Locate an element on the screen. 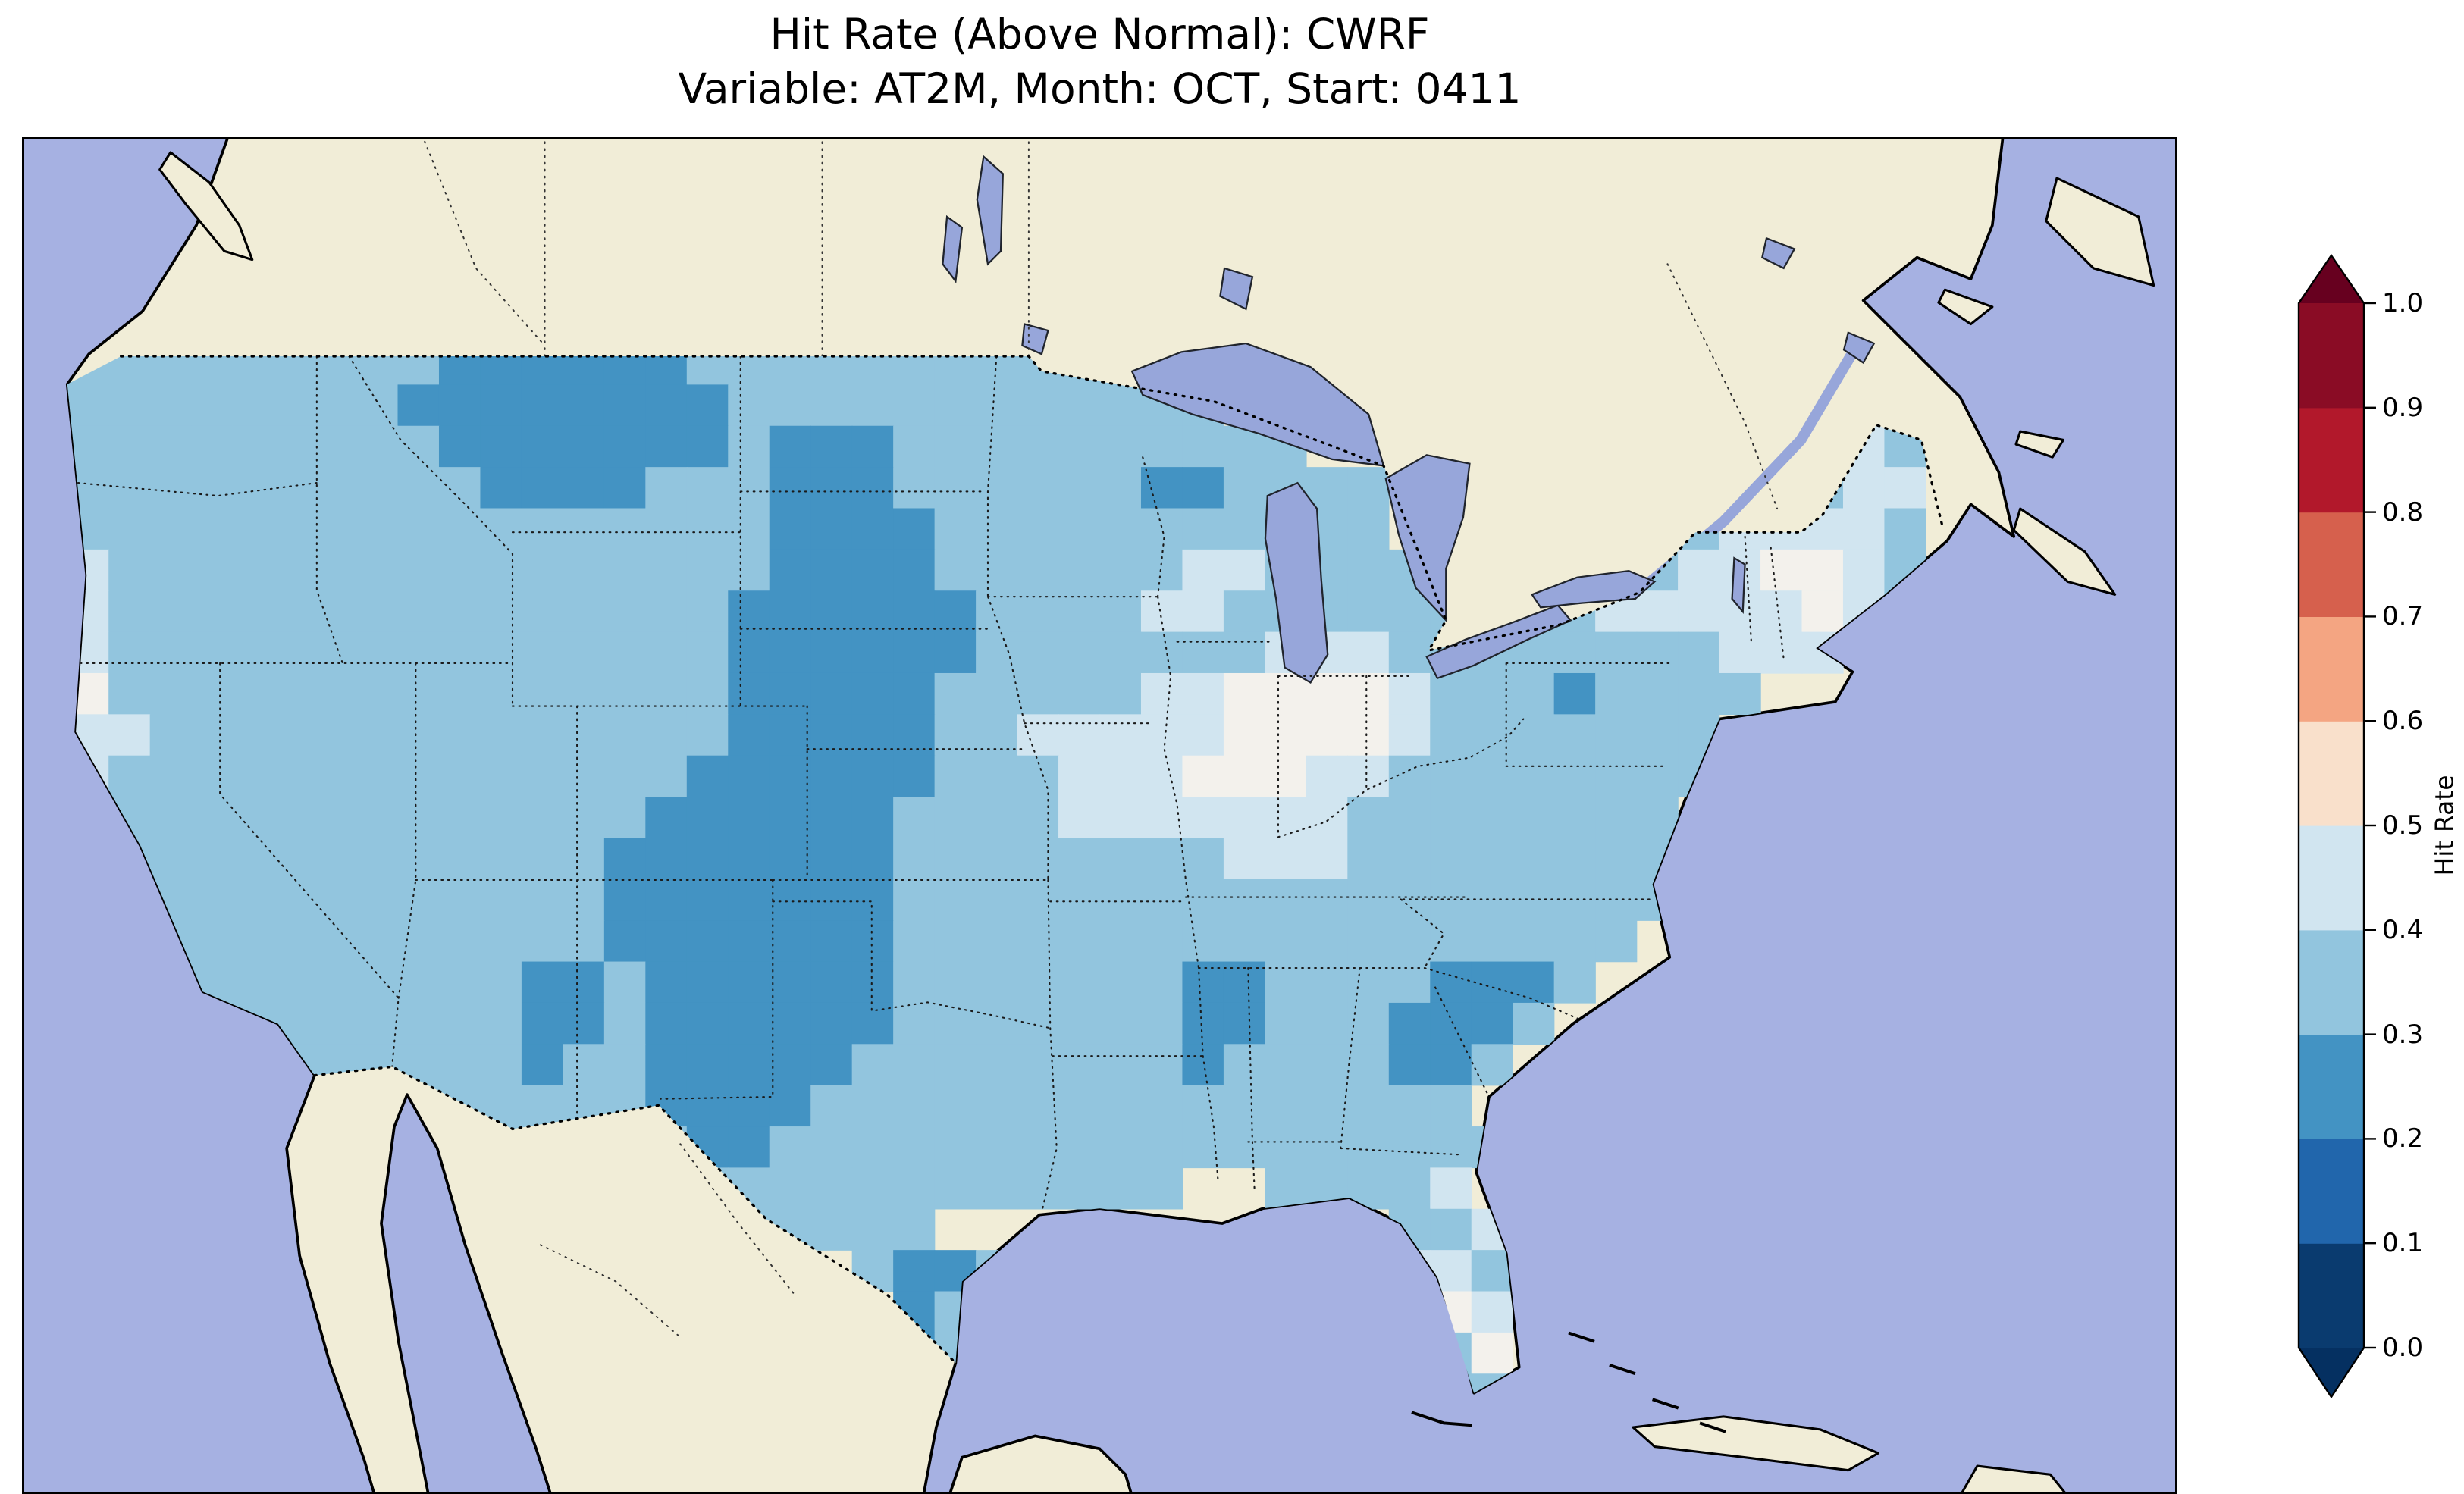 This screenshot has width=2464, height=1494. yucatan-land is located at coordinates (1040, 1463).